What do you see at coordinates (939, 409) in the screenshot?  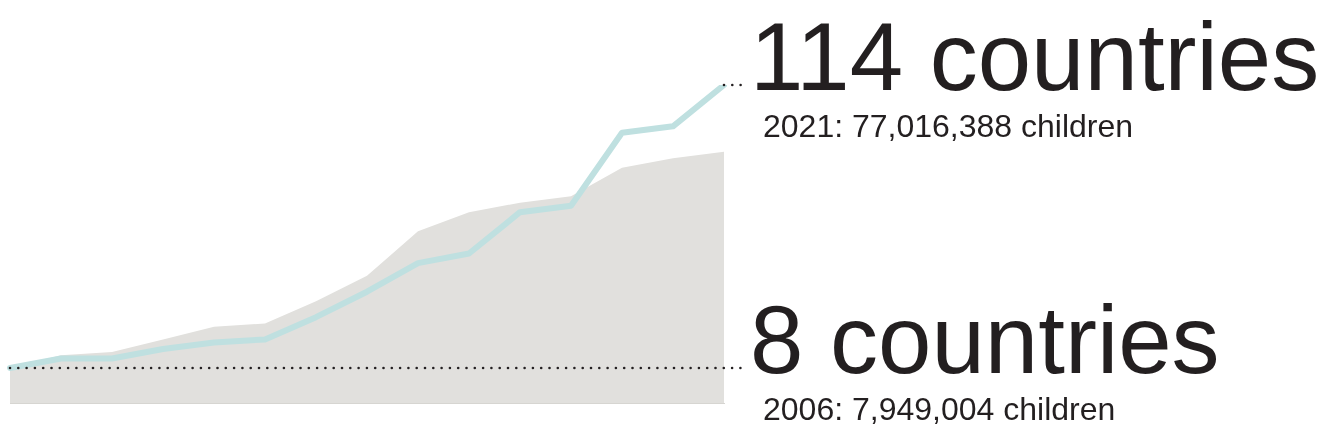 I see `text: 2006: 7,949,004 children` at bounding box center [939, 409].